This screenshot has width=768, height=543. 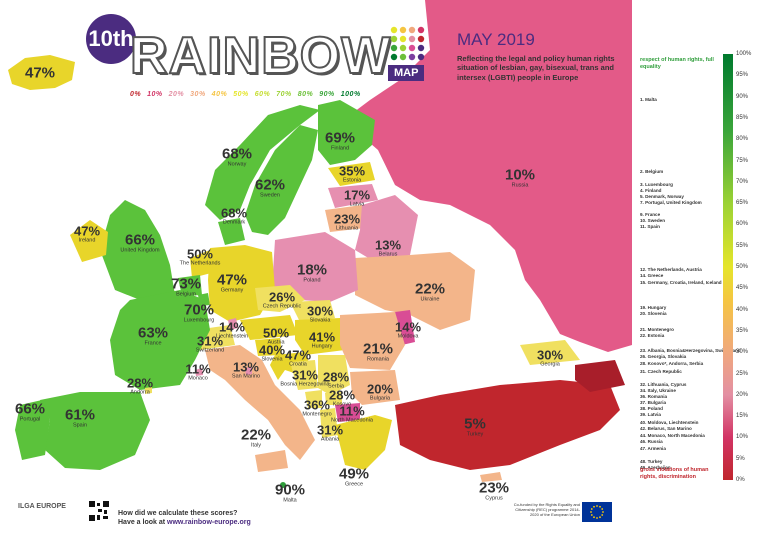 I want to click on ranking-entry: 39. Latvia, so click(x=650, y=415).